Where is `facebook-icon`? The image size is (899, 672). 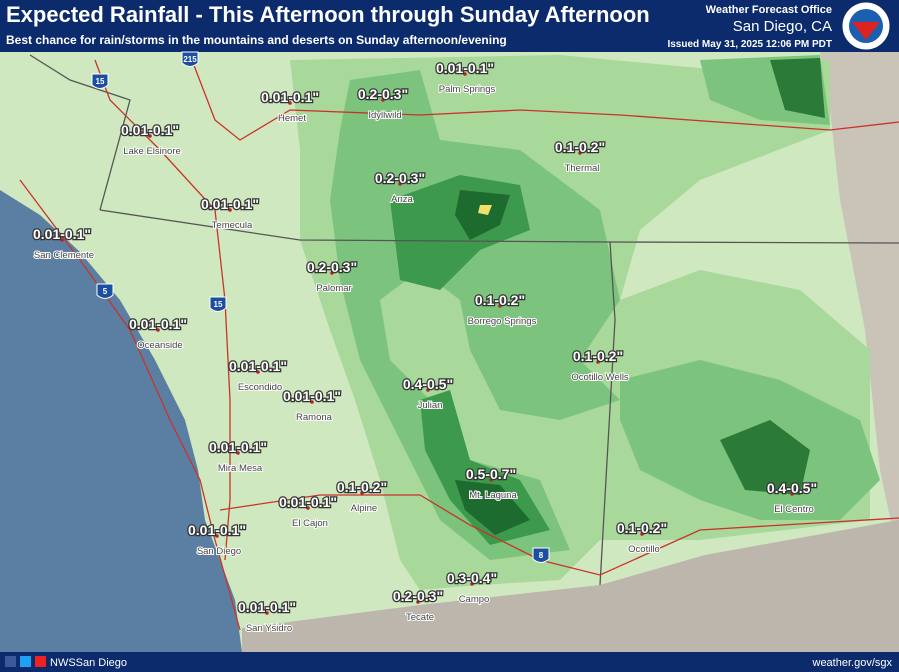 facebook-icon is located at coordinates (10, 661).